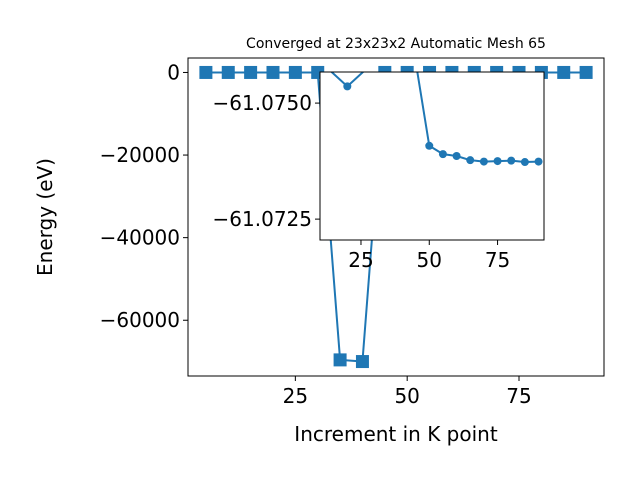  Describe the element at coordinates (262, 219) in the screenshot. I see `y-tick-label: −61.0725` at that location.